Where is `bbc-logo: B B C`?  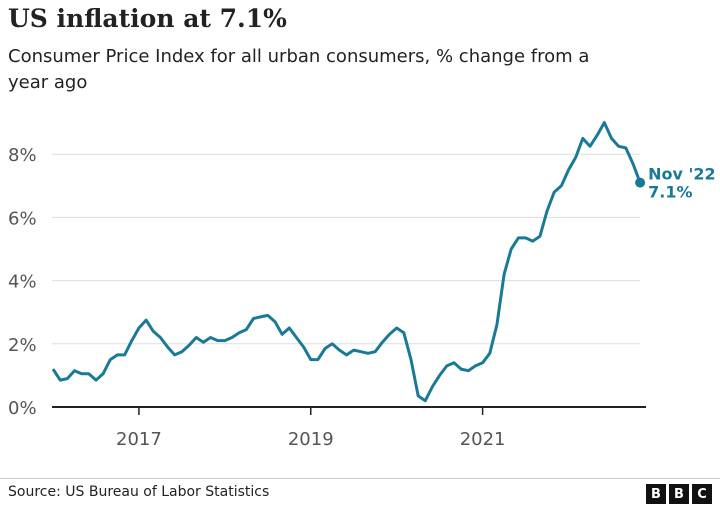 bbc-logo: B B C is located at coordinates (679, 494).